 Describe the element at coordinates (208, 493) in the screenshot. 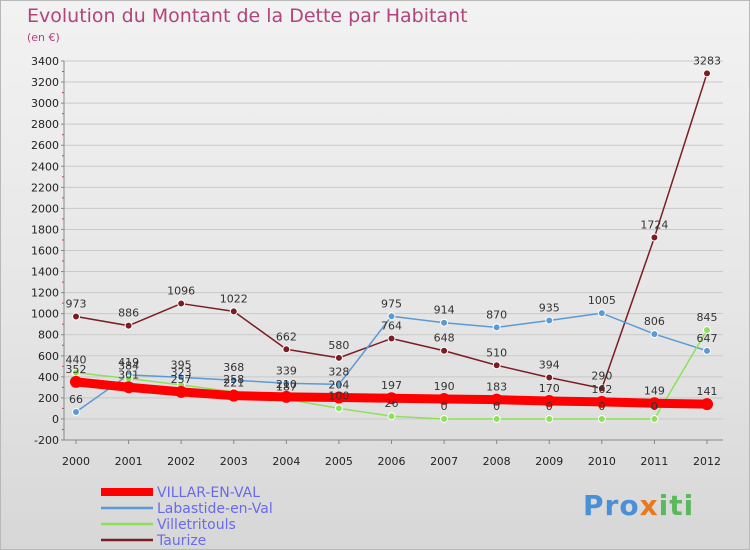

I see `legend-label: VILLAR-EN-VAL` at that location.